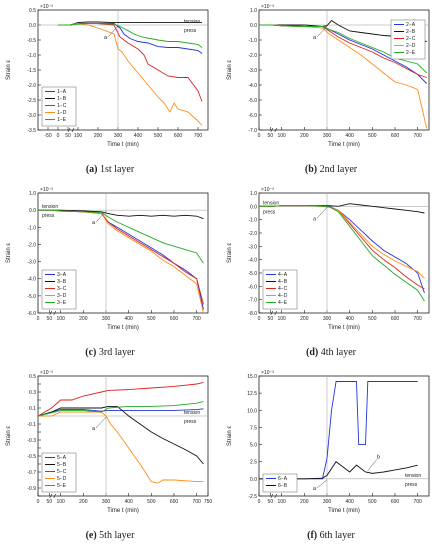 The image size is (441, 550). I want to click on y-tick-label: 7.5, so click(253, 428).